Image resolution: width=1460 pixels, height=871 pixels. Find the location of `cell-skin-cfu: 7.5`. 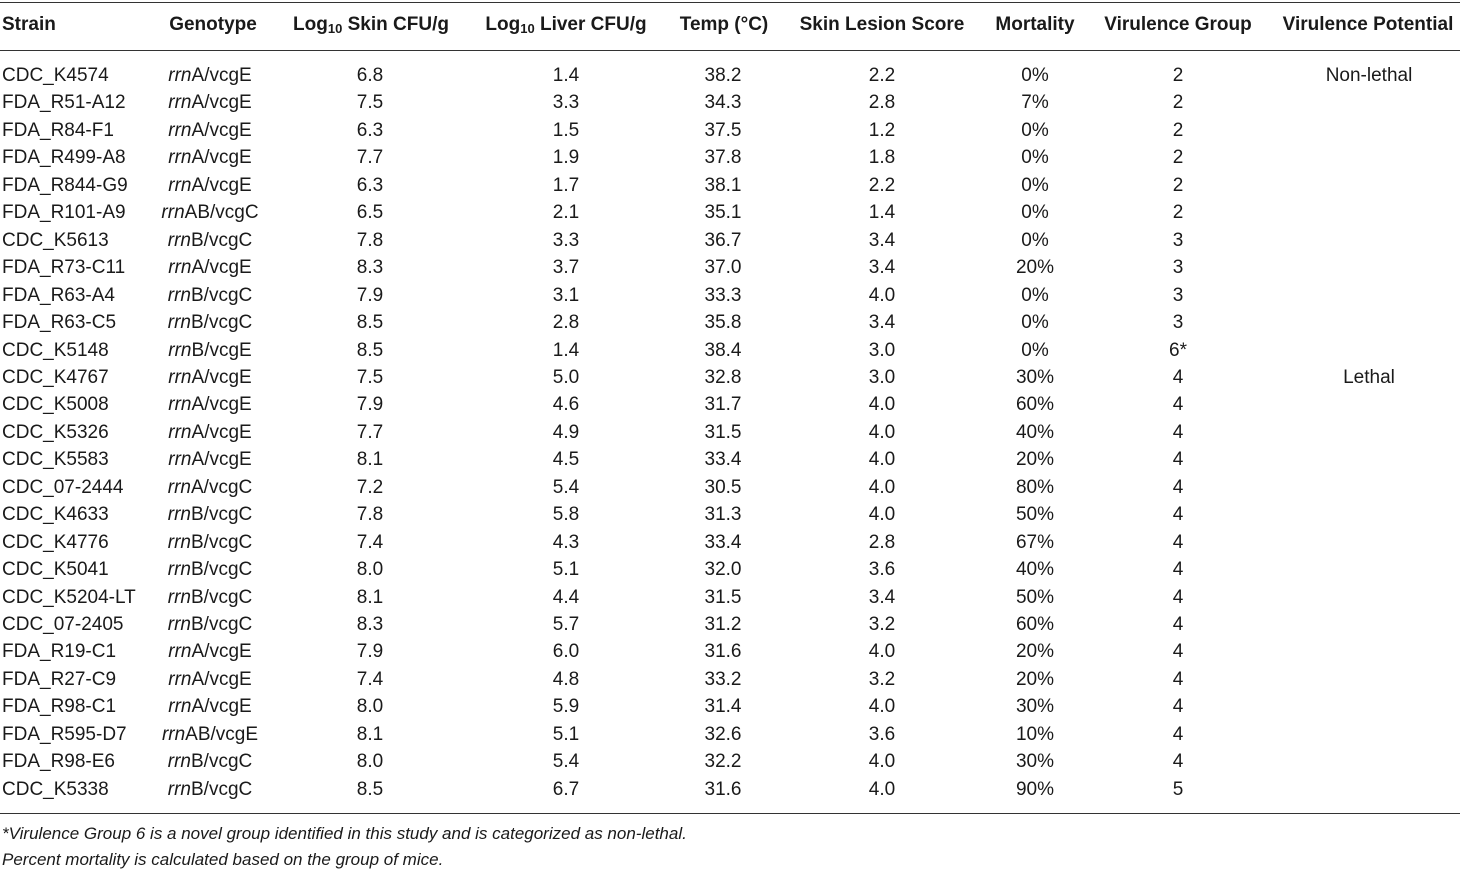

cell-skin-cfu: 7.5 is located at coordinates (370, 377).